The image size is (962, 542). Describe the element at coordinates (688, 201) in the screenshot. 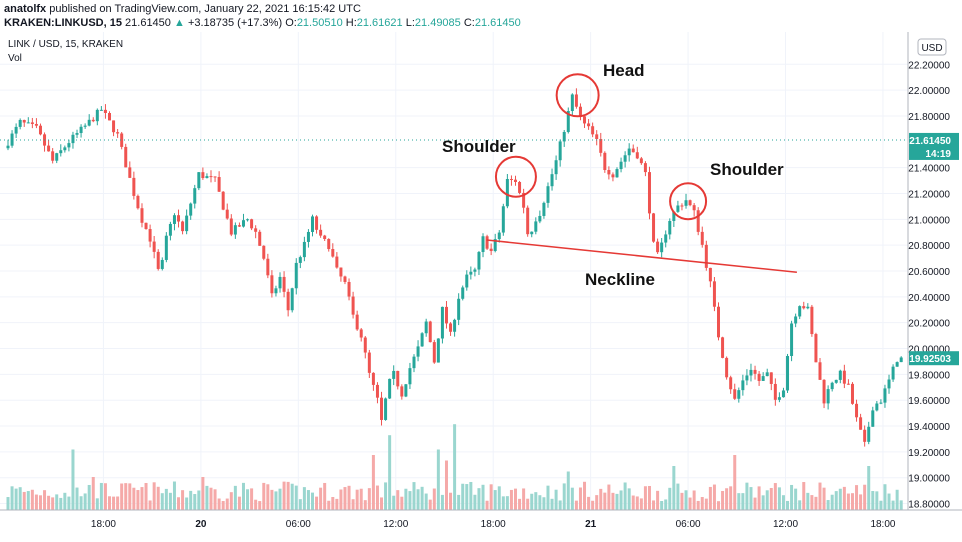

I see `right-shoulder-circle` at that location.